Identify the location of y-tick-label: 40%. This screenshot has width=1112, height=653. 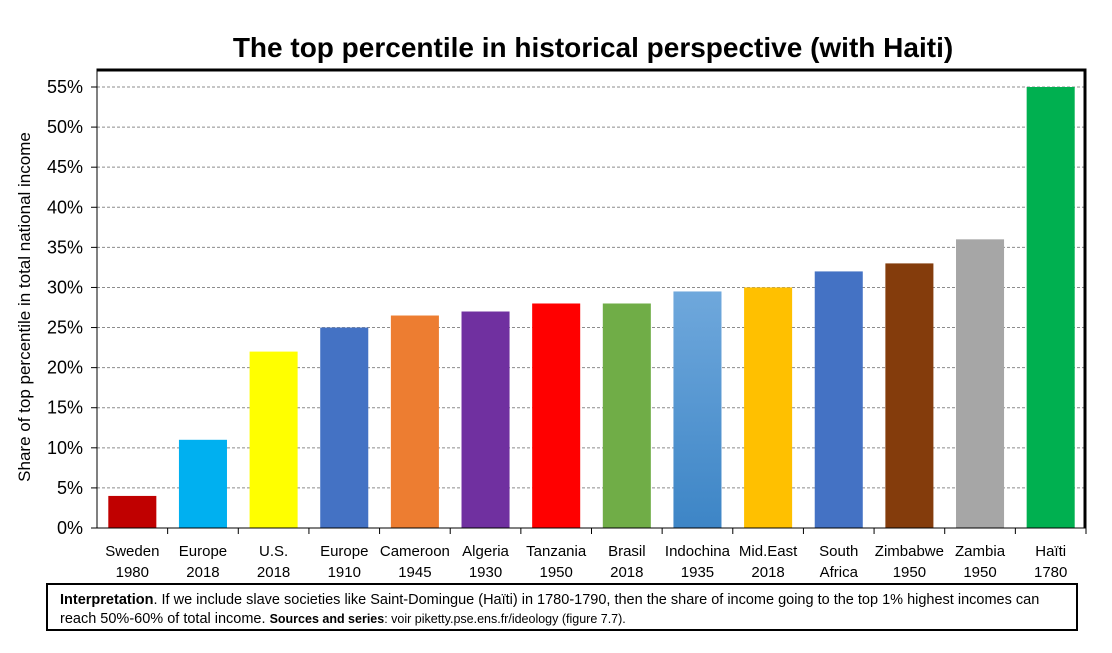
(65, 207).